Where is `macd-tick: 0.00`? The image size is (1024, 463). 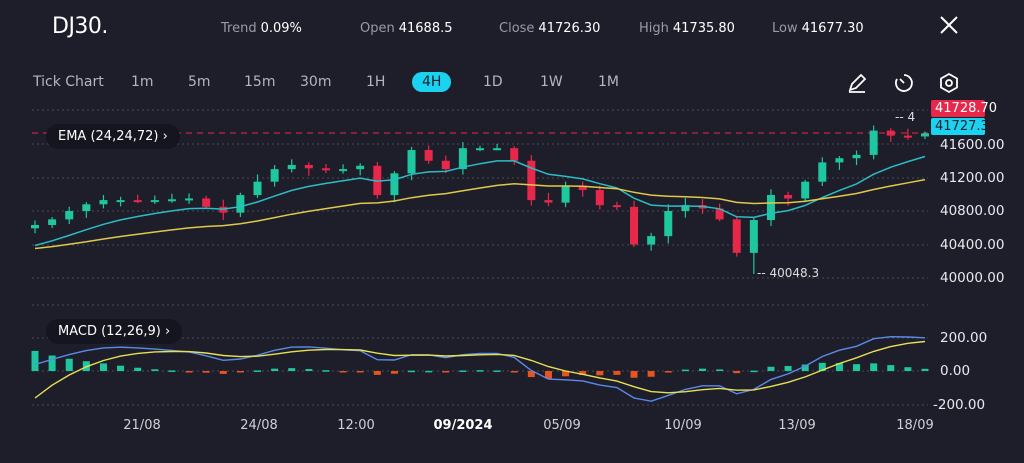
macd-tick: 0.00 is located at coordinates (955, 371).